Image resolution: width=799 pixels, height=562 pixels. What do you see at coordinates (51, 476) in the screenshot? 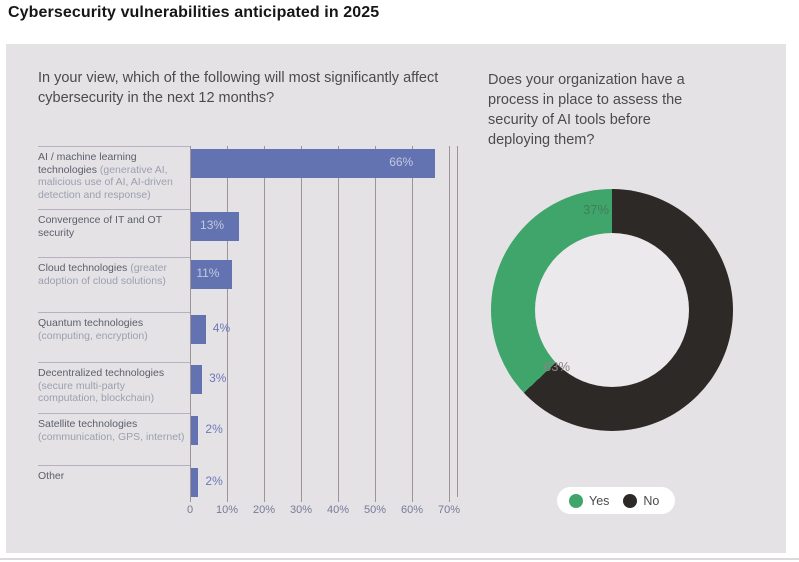
I see `bar-category-label-main: Other` at bounding box center [51, 476].